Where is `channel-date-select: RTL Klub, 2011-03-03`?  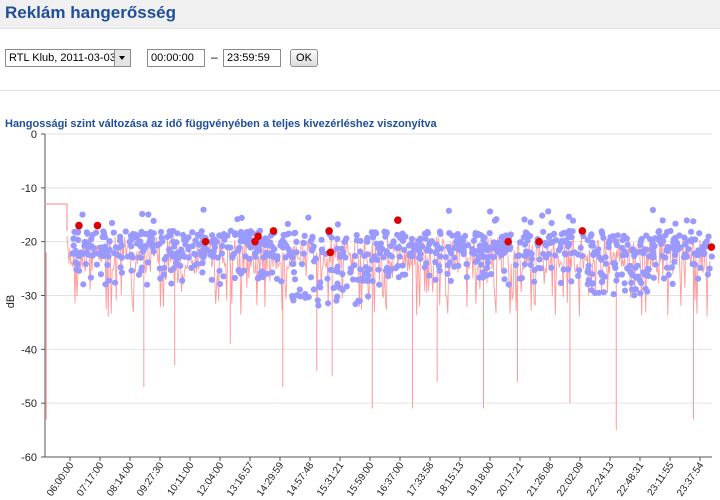 channel-date-select: RTL Klub, 2011-03-03 is located at coordinates (68, 58).